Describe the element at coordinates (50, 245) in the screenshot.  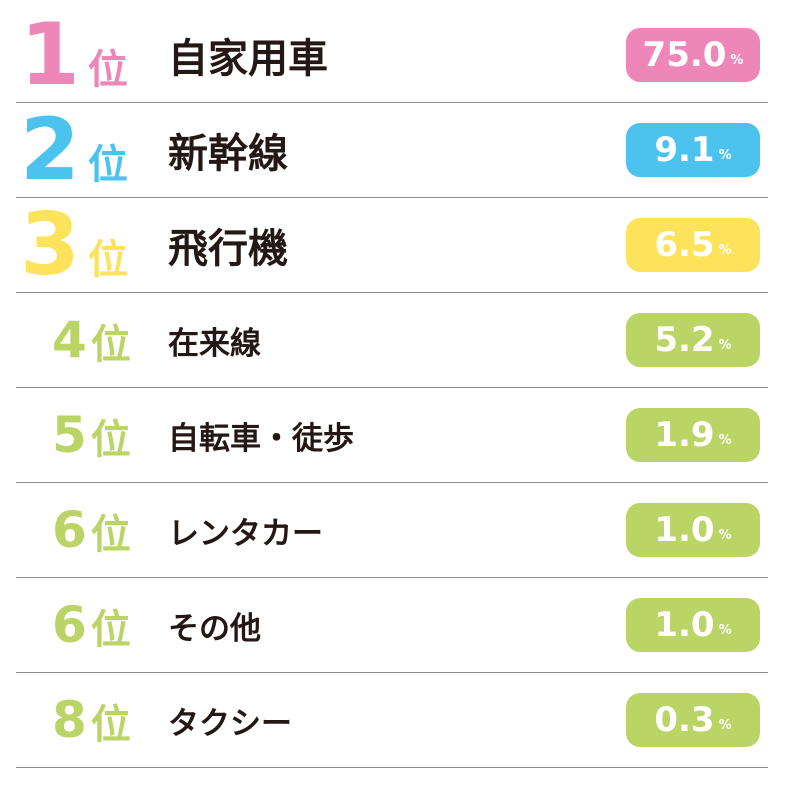
I see `rank-number: 3` at that location.